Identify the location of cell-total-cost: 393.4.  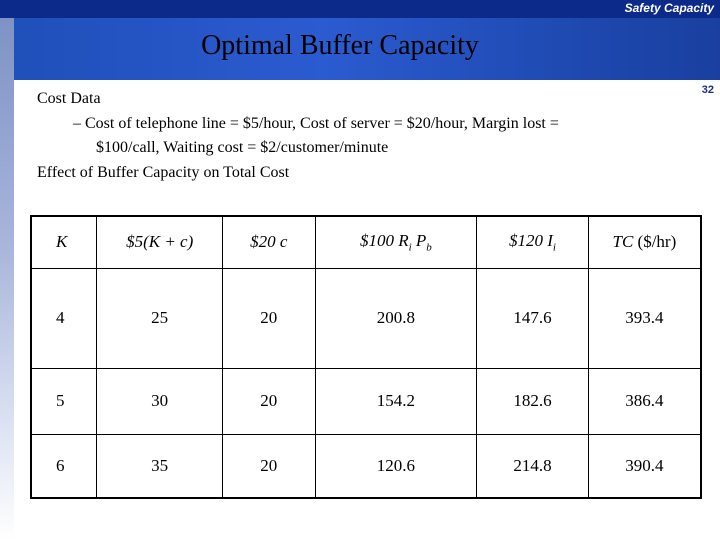
(644, 318).